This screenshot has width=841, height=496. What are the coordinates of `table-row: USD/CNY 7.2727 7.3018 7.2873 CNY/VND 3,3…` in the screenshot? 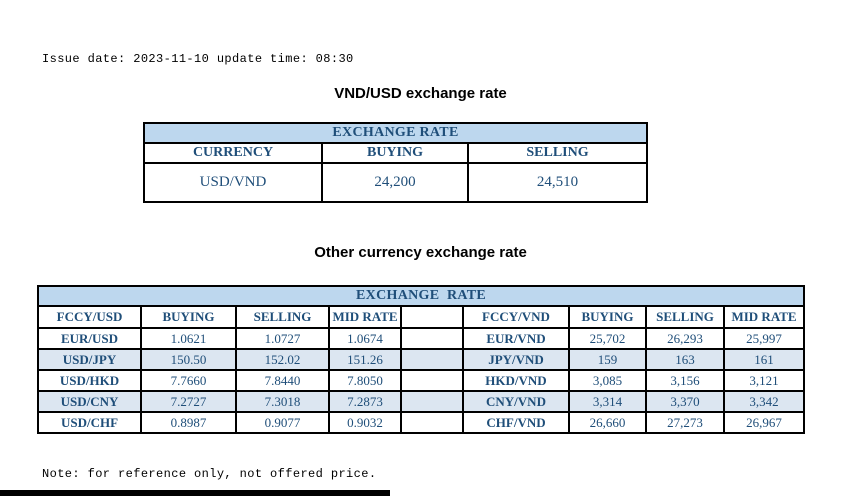 It's located at (422, 402).